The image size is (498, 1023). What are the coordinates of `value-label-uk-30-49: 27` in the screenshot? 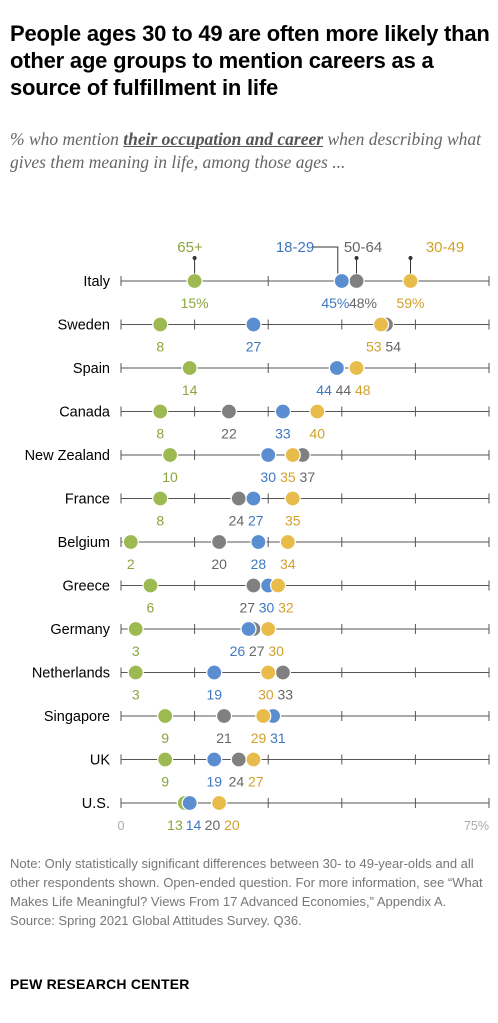 It's located at (256, 782).